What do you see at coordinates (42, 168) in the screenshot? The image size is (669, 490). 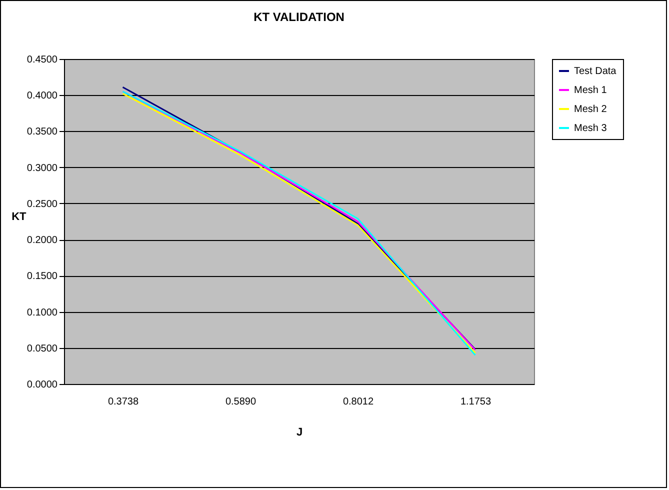 I see `y-tick-label: 0.3000` at bounding box center [42, 168].